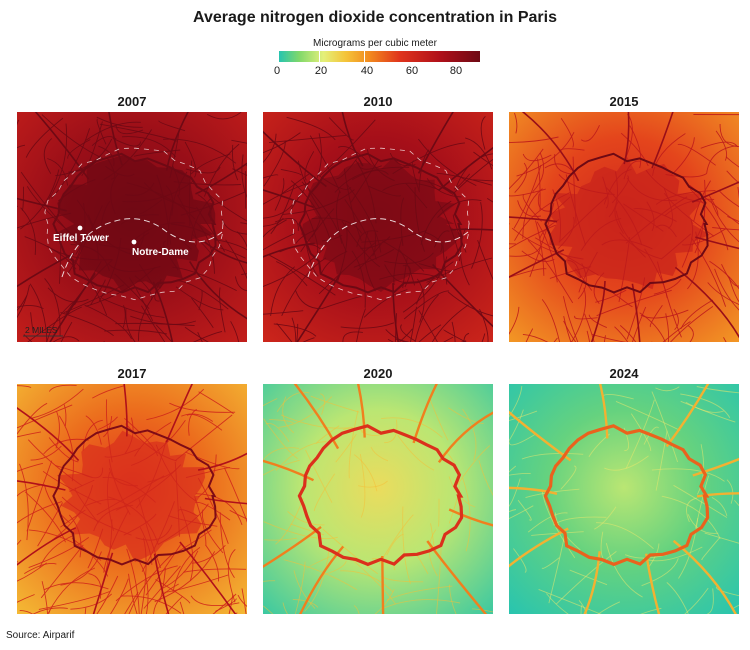 The width and height of the screenshot is (750, 650). I want to click on legend-color-bar, so click(379, 56).